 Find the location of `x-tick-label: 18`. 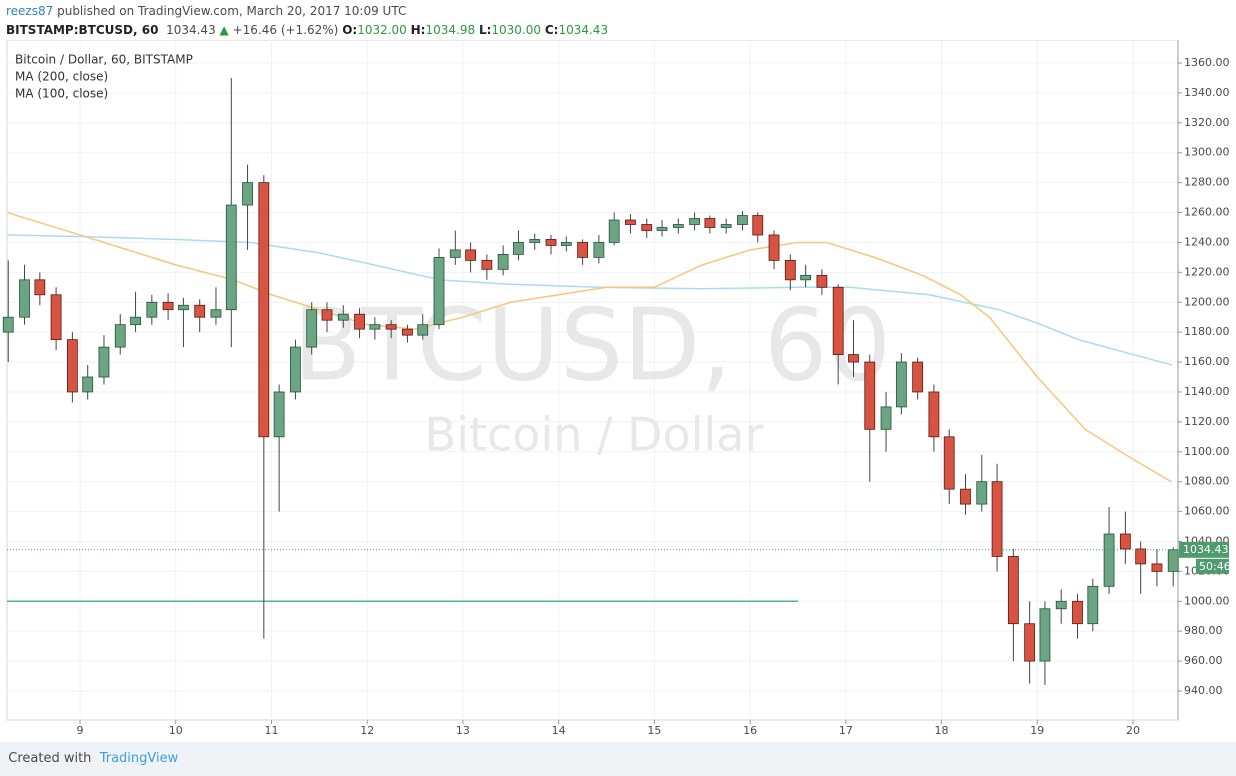

x-tick-label: 18 is located at coordinates (942, 730).